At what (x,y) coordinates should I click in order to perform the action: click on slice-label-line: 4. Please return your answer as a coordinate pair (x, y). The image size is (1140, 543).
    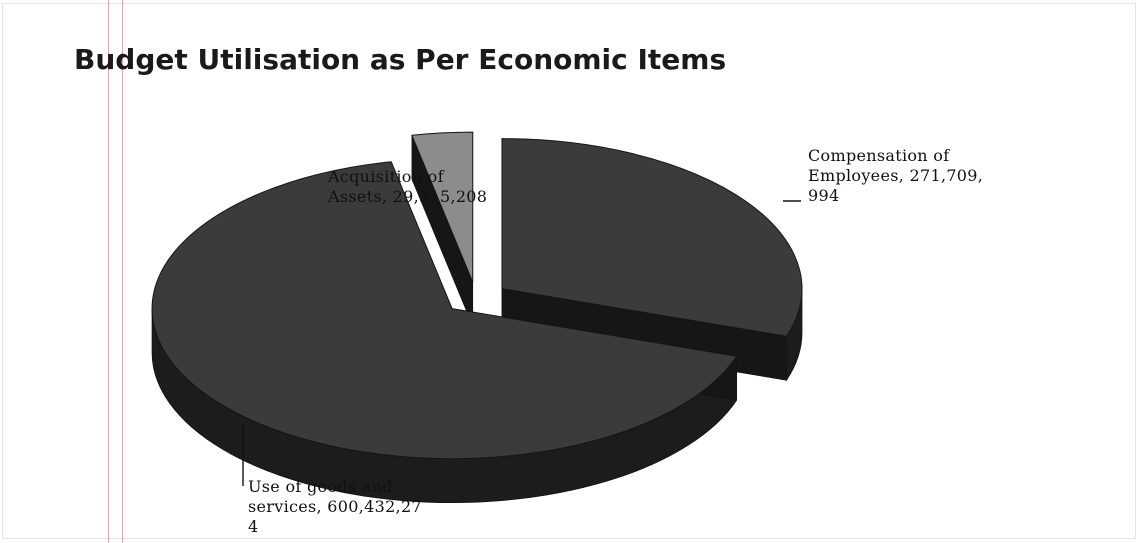
    Looking at the image, I should click on (253, 526).